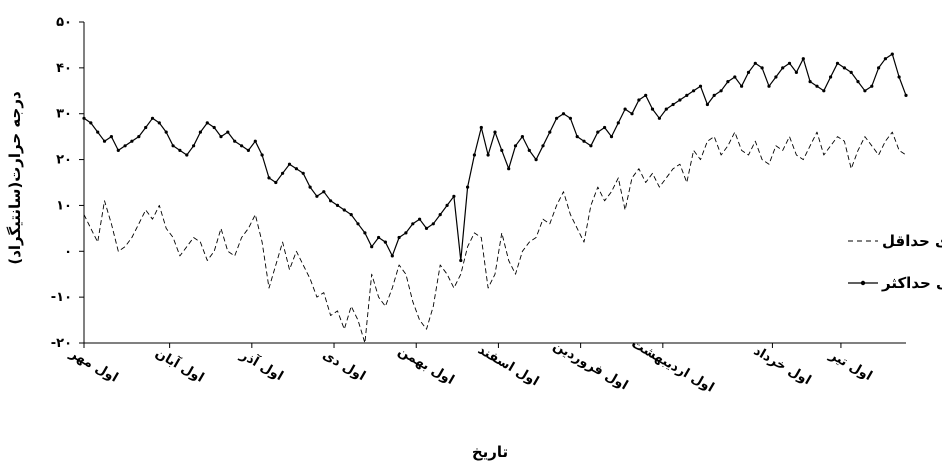 This screenshot has height=468, width=942. I want to click on y-tick-label: ۲۰, so click(64, 160).